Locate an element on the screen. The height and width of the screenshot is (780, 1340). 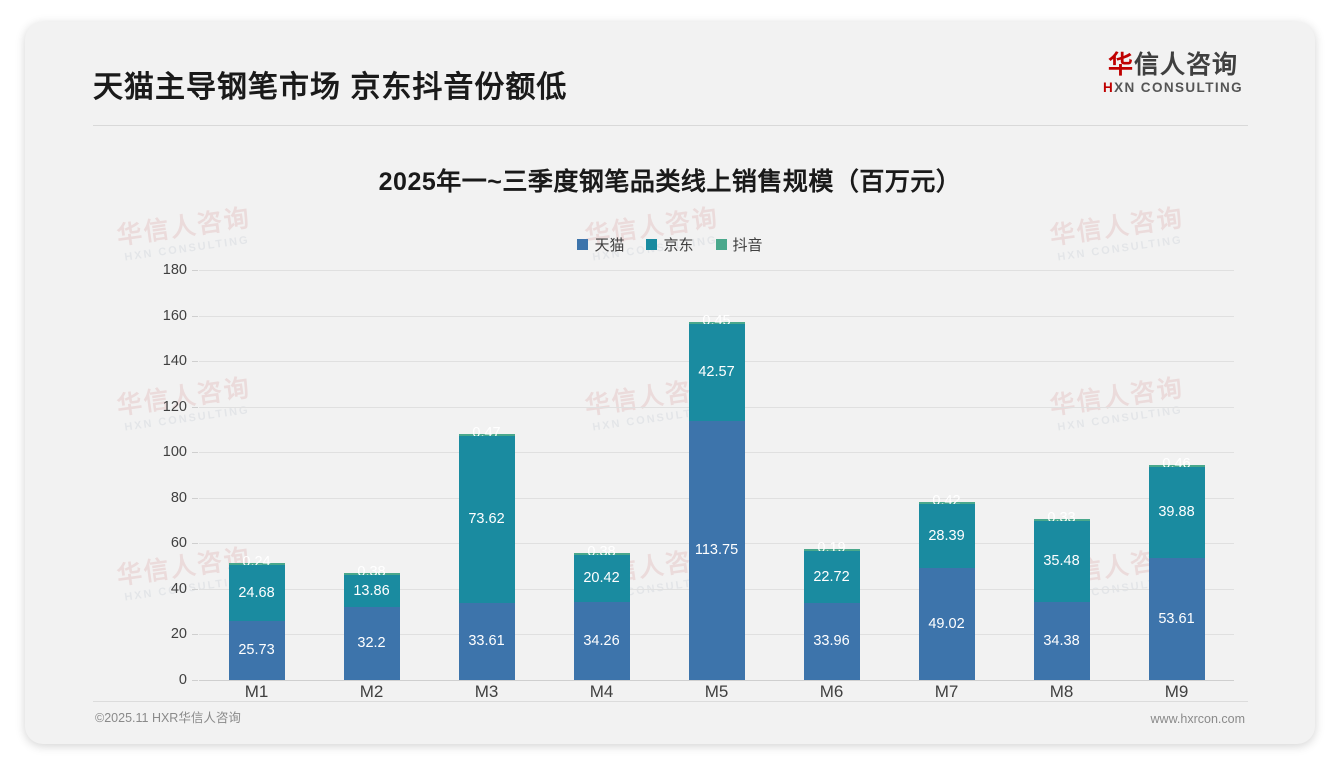
bar-value-label: 22.72 is located at coordinates (831, 576).